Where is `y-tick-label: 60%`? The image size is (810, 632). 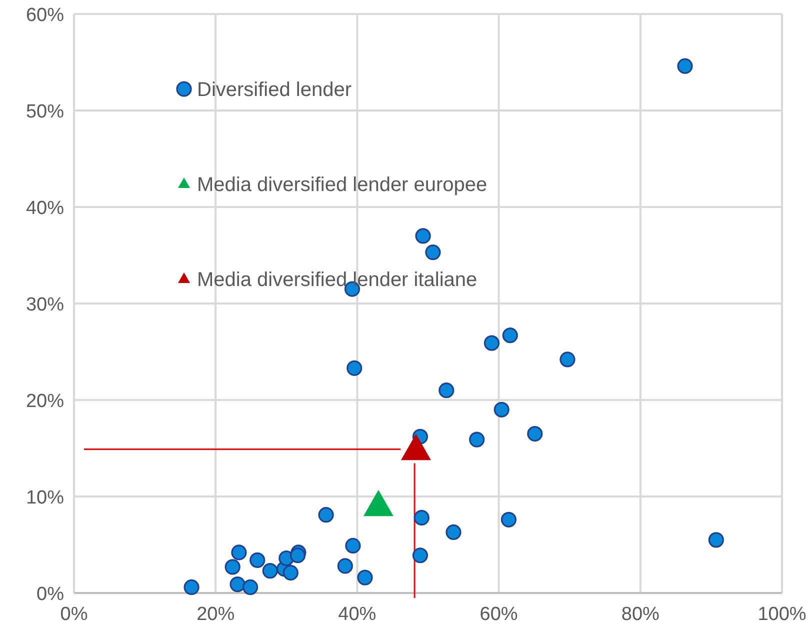 y-tick-label: 60% is located at coordinates (45, 15).